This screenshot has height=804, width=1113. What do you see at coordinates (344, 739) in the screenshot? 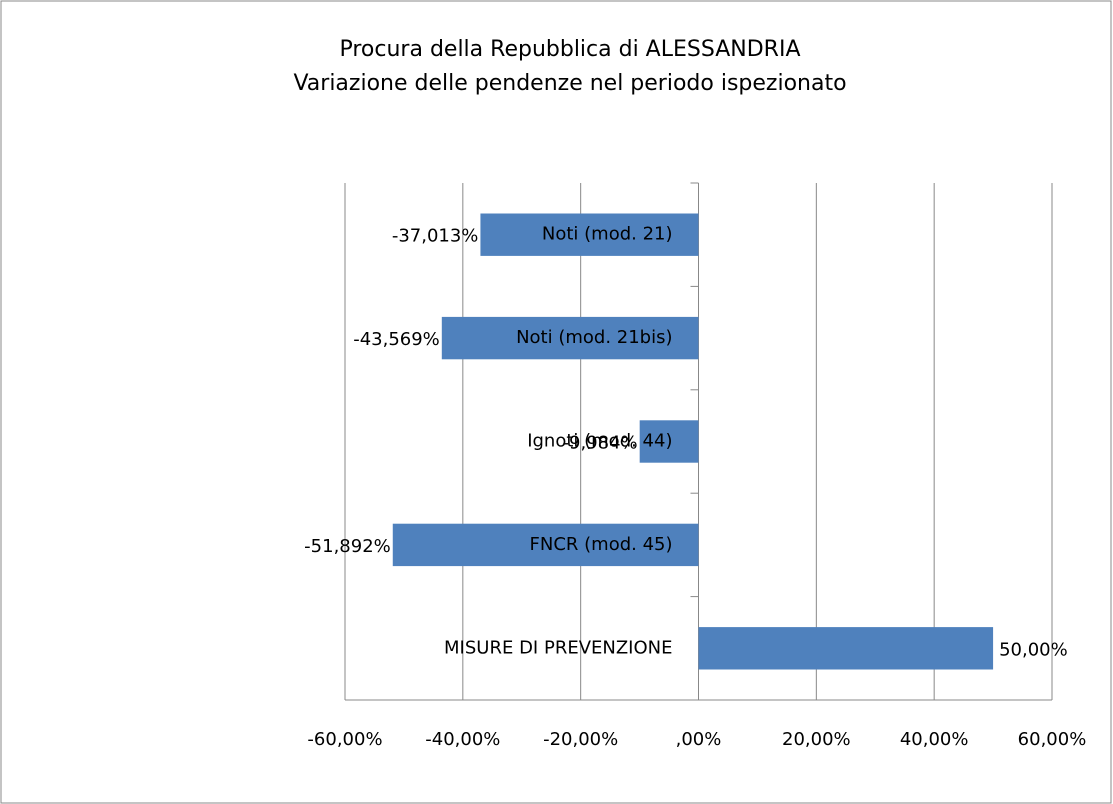
I see `x-tick-label: -60,00%` at bounding box center [344, 739].